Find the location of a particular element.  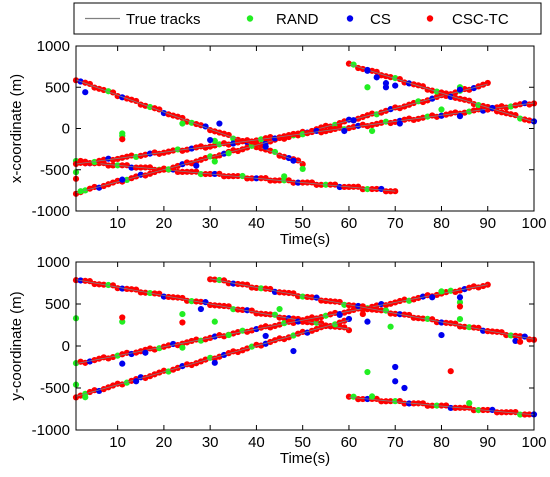

legend-csc-tc-marker is located at coordinates (430, 18).